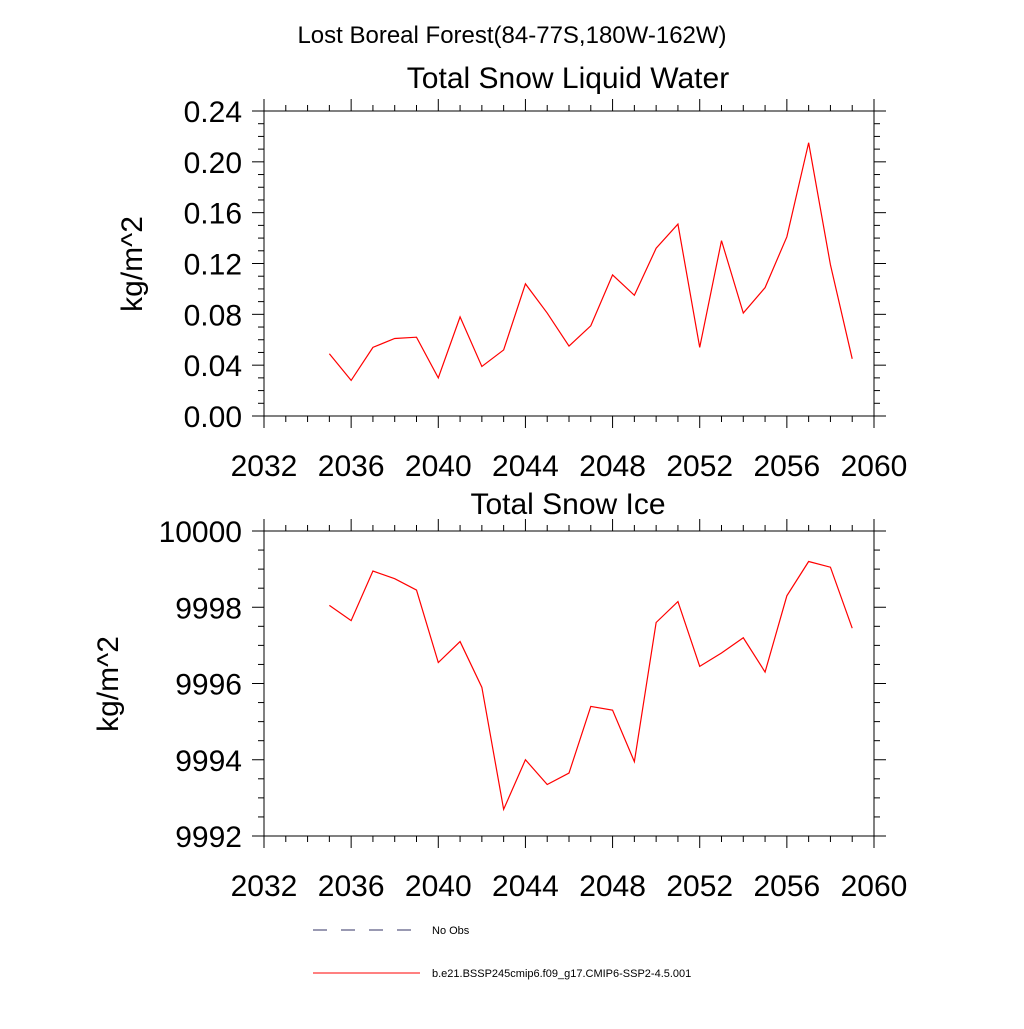  I want to click on y-tick-label: 0.04, so click(213, 366).